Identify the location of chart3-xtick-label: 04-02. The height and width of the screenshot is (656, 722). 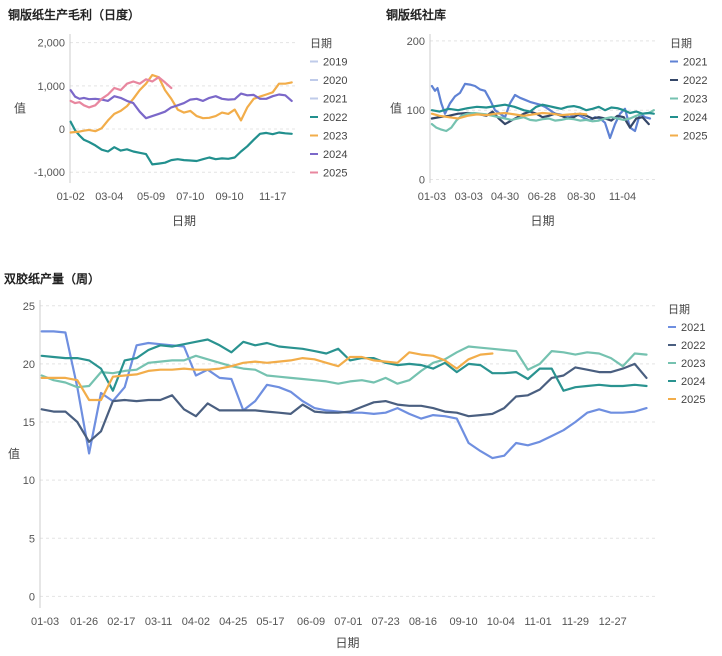
(196, 622).